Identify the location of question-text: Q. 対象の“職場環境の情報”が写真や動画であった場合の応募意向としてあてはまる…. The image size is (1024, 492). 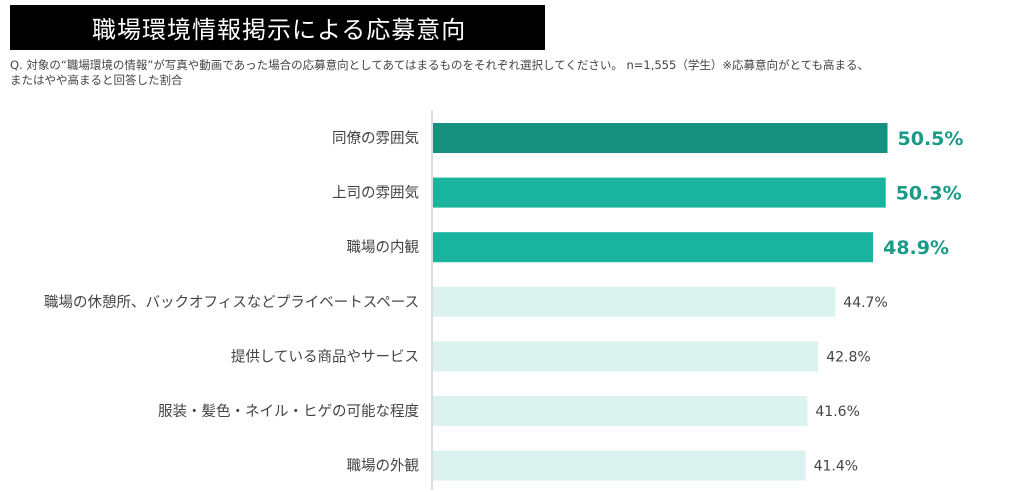
(510, 73).